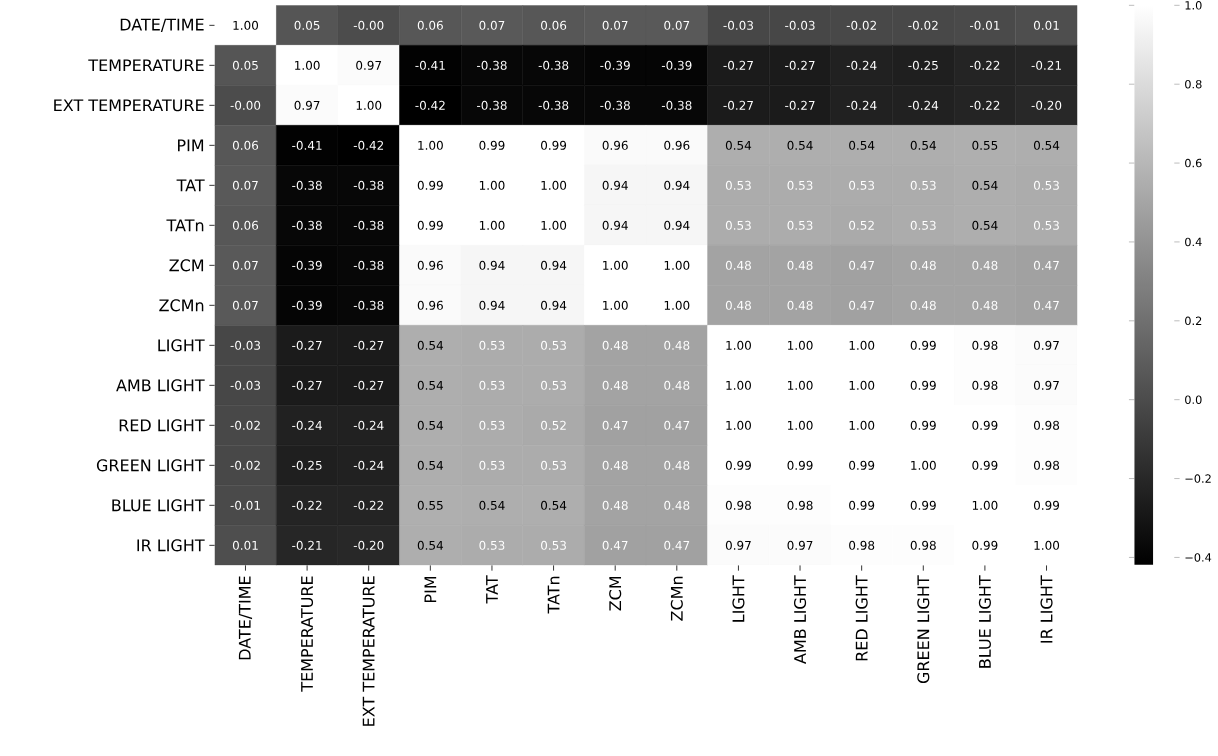  What do you see at coordinates (162, 25) in the screenshot?
I see `y-tick-label: DATE/TIME` at bounding box center [162, 25].